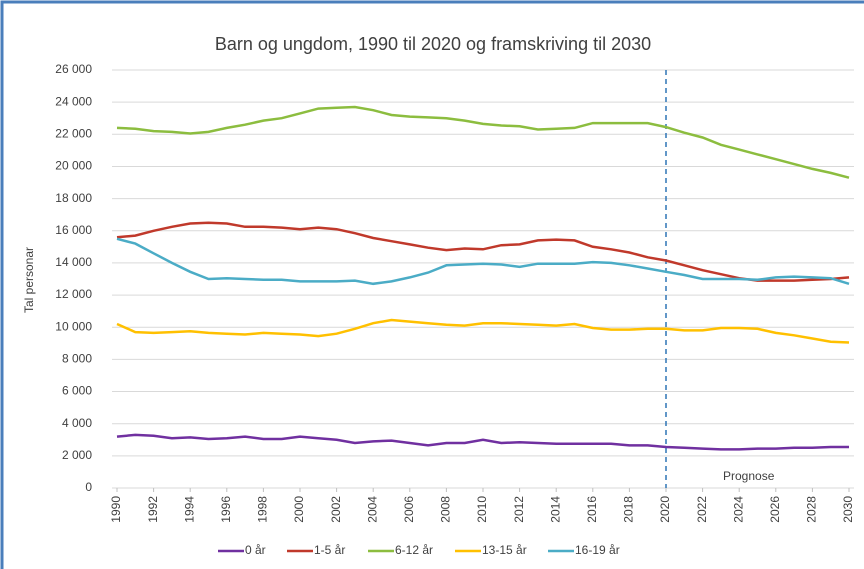 The image size is (864, 569). What do you see at coordinates (77, 359) in the screenshot?
I see `y-tick-label: 8 000` at bounding box center [77, 359].